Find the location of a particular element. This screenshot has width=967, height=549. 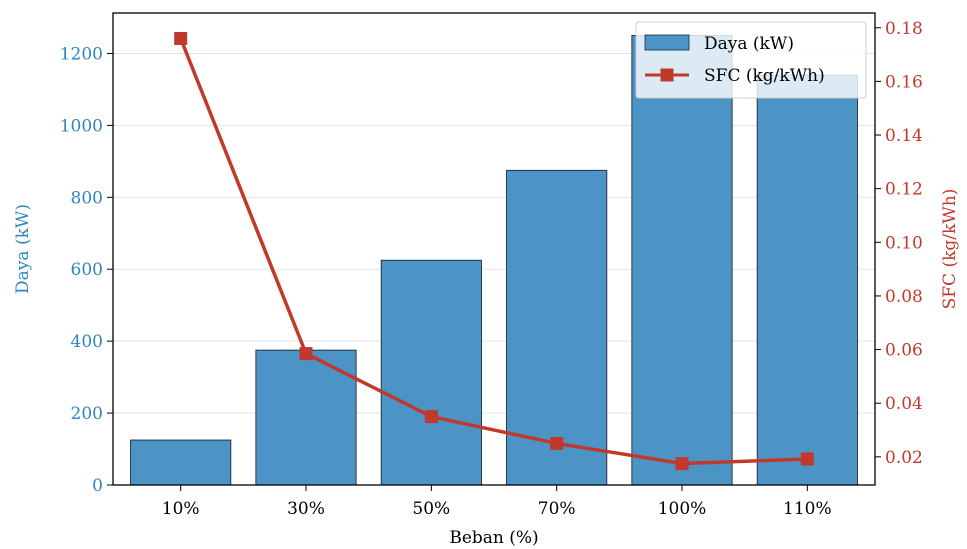

legend-line-marker is located at coordinates (667, 75).